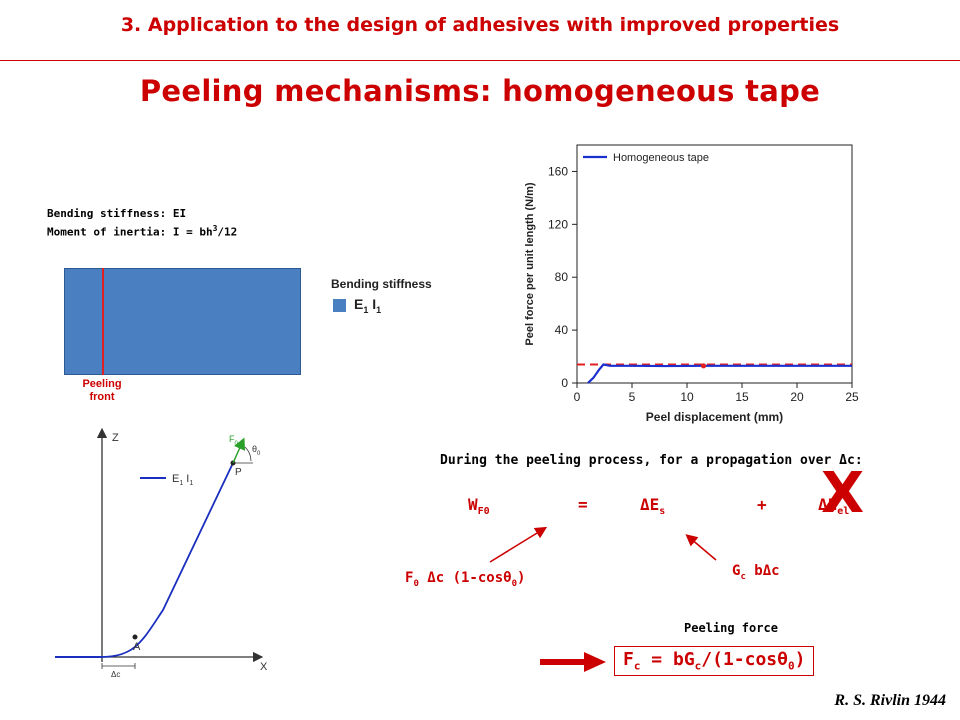  I want to click on surface-label-sub: c, so click(743, 576).